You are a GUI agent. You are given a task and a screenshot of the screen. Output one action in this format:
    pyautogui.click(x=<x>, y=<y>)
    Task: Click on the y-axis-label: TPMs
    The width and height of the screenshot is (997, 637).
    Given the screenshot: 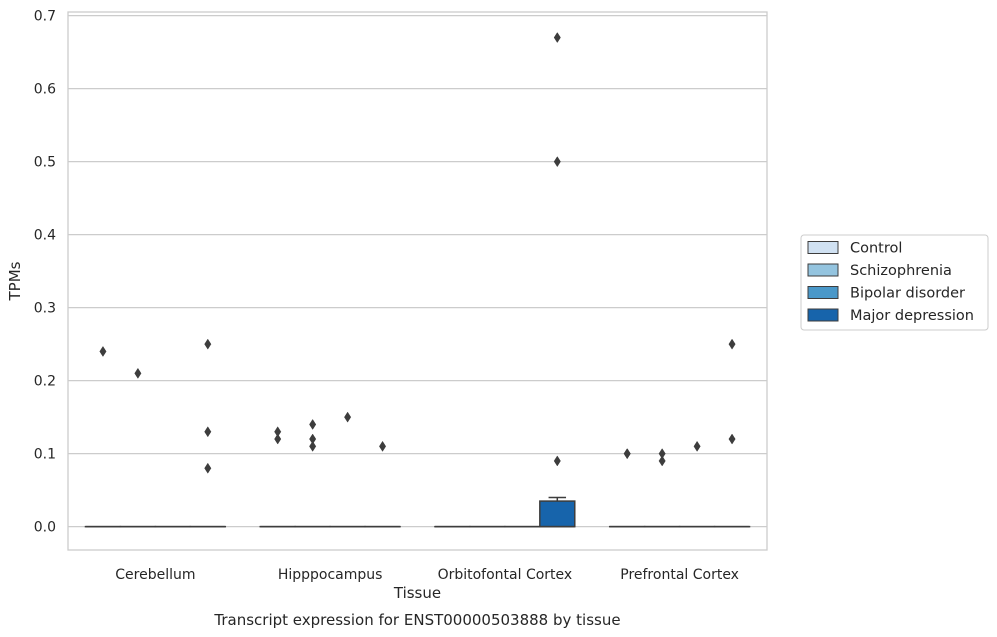 What is the action you would take?
    pyautogui.click(x=15, y=281)
    